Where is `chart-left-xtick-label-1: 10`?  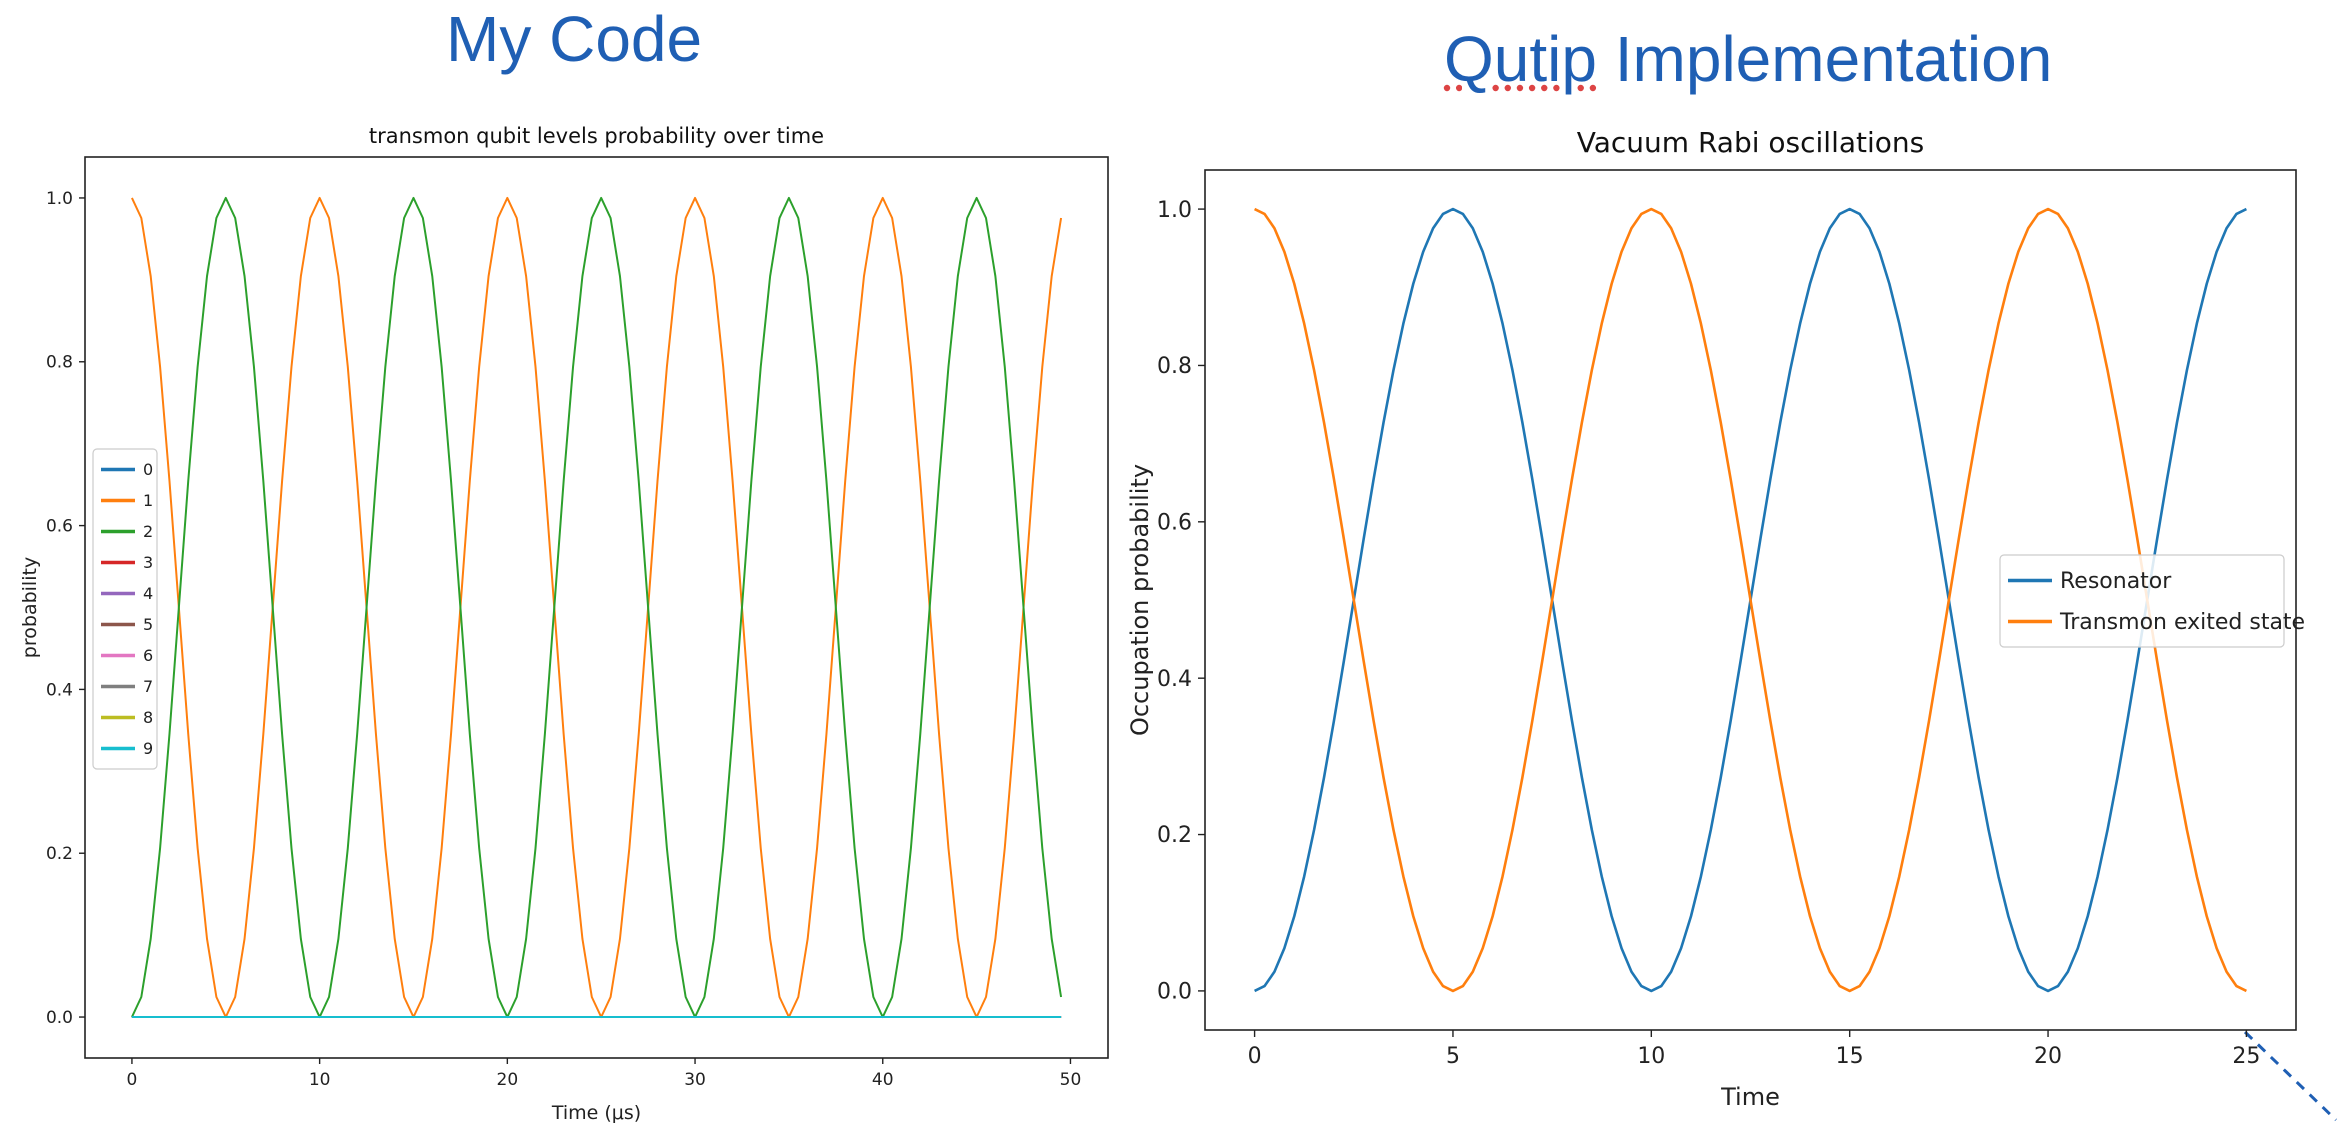 chart-left-xtick-label-1: 10 is located at coordinates (320, 1080).